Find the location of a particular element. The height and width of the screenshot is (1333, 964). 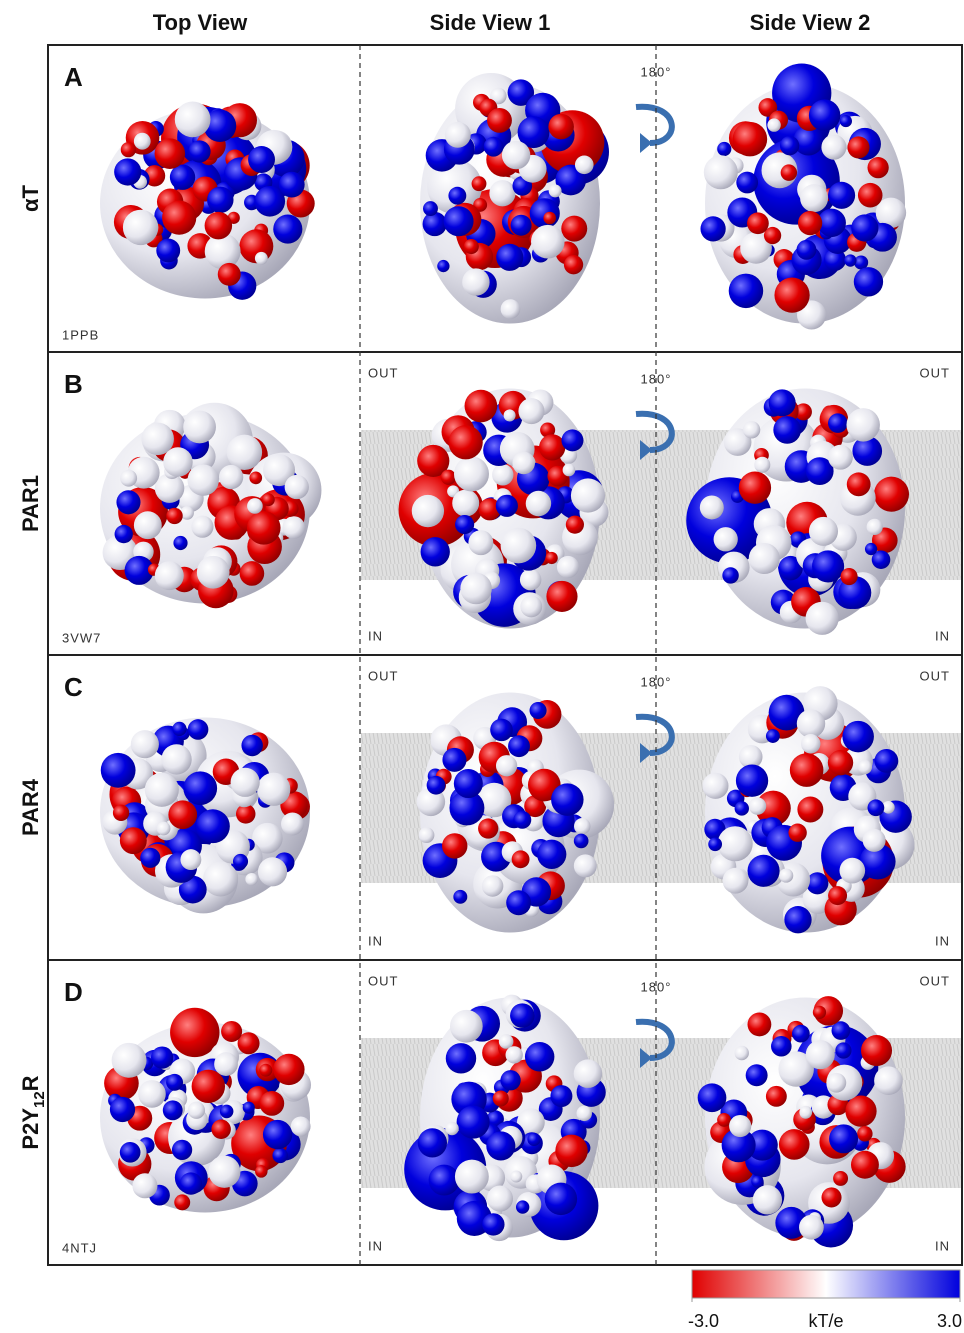

column-header: Side View 1 is located at coordinates (490, 22).